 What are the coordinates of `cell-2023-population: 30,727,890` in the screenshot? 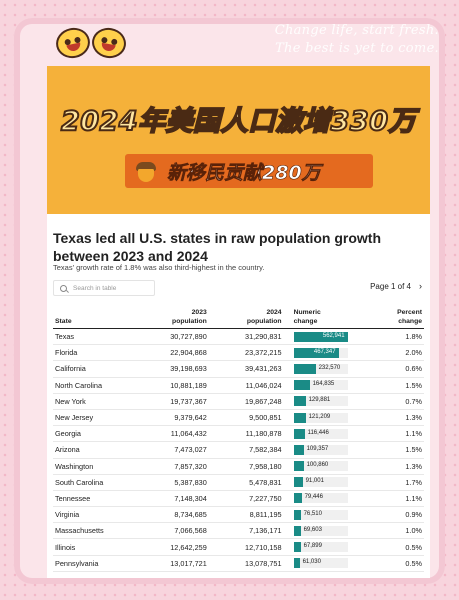 It's located at (171, 337).